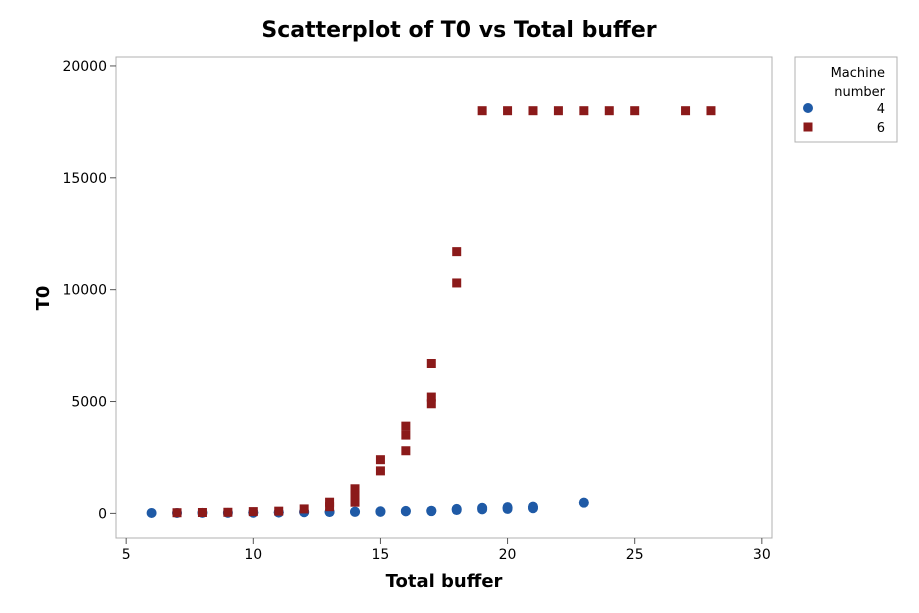 This screenshot has width=919, height=613. What do you see at coordinates (381, 555) in the screenshot?
I see `x-tick-label: 15` at bounding box center [381, 555].